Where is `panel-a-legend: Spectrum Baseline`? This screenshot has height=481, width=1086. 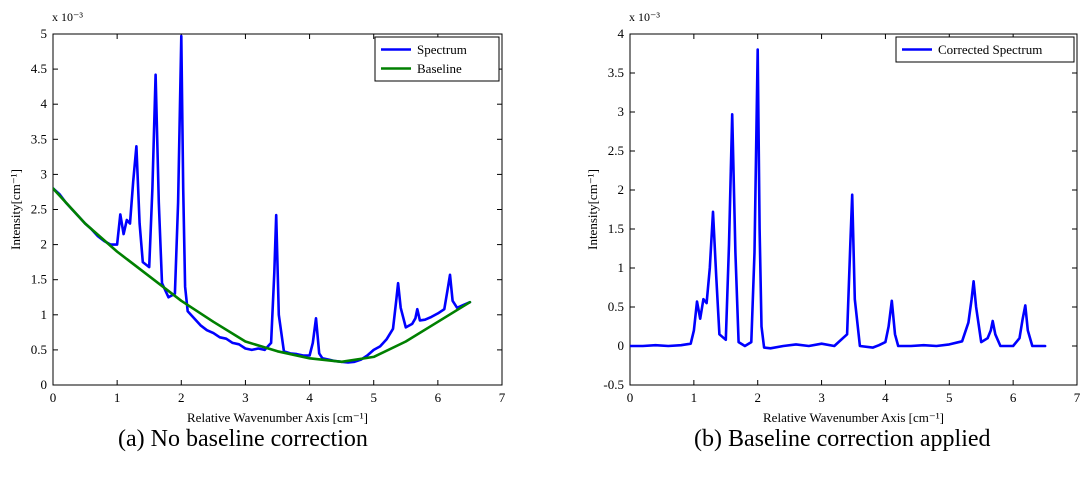 panel-a-legend: Spectrum Baseline is located at coordinates (437, 59).